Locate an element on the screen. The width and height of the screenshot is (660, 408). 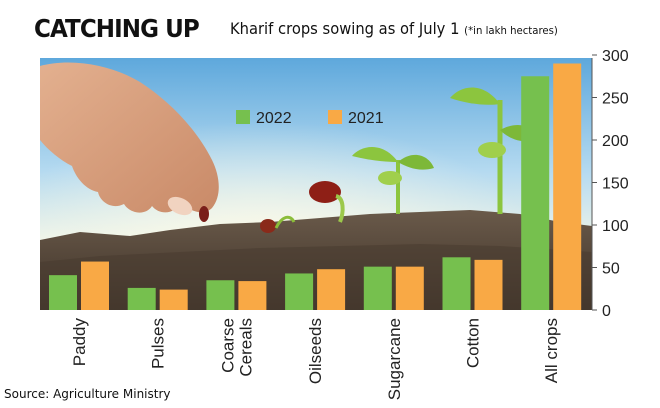
category-label: Coarse is located at coordinates (227, 345).